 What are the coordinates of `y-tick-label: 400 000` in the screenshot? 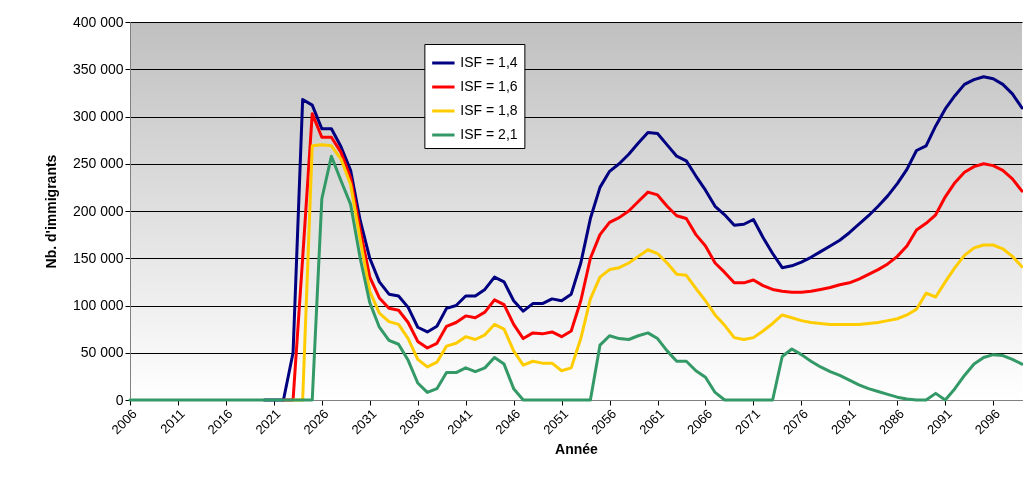 It's located at (98, 21).